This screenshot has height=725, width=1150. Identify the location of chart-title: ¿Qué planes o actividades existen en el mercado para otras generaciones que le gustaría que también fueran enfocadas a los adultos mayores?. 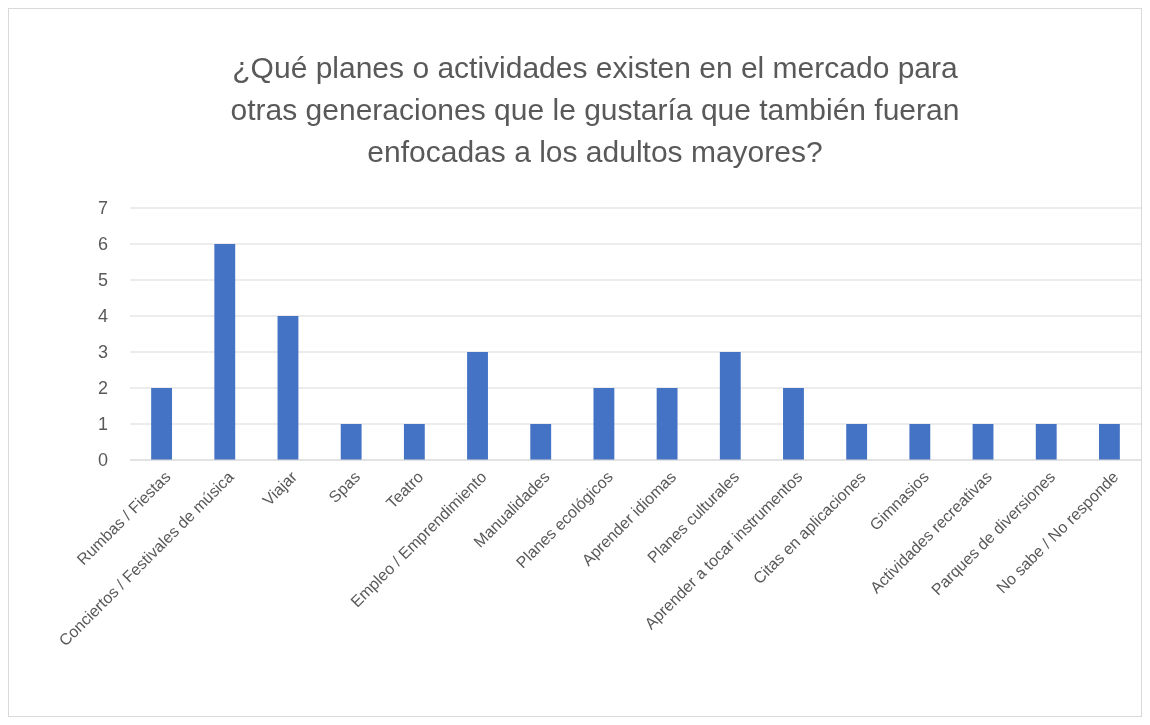
(595, 109).